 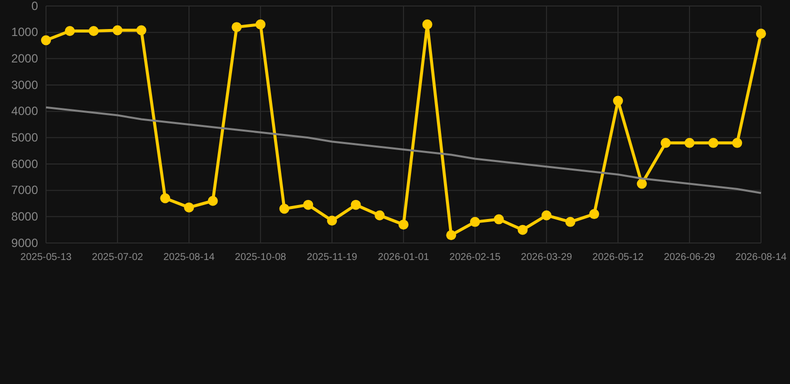 I want to click on x-tick-label: 2026-08-14, so click(x=761, y=258).